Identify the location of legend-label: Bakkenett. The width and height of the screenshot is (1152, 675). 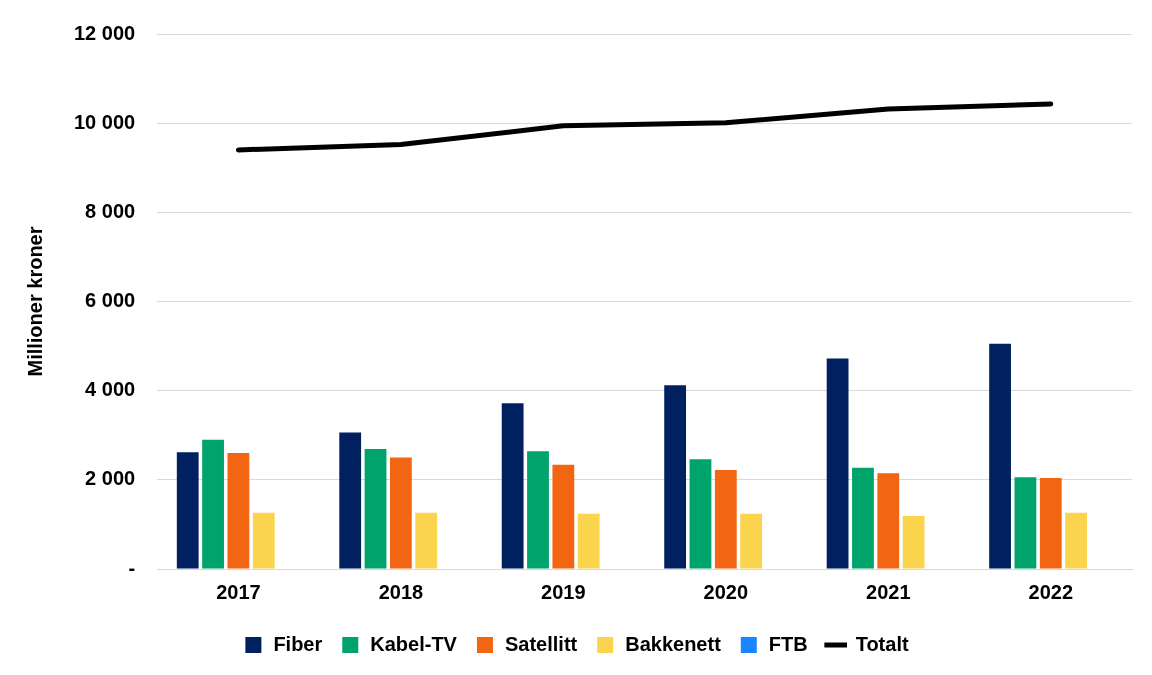
(673, 643).